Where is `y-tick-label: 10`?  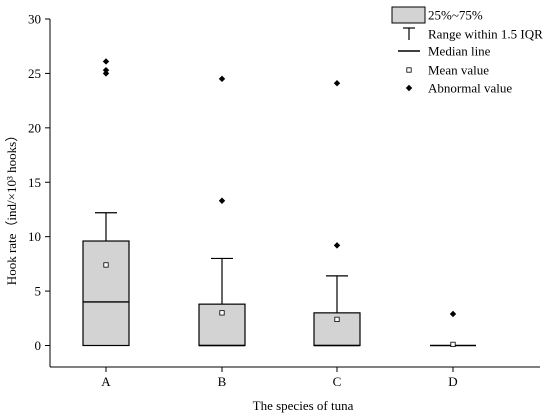 y-tick-label: 10 is located at coordinates (34, 236).